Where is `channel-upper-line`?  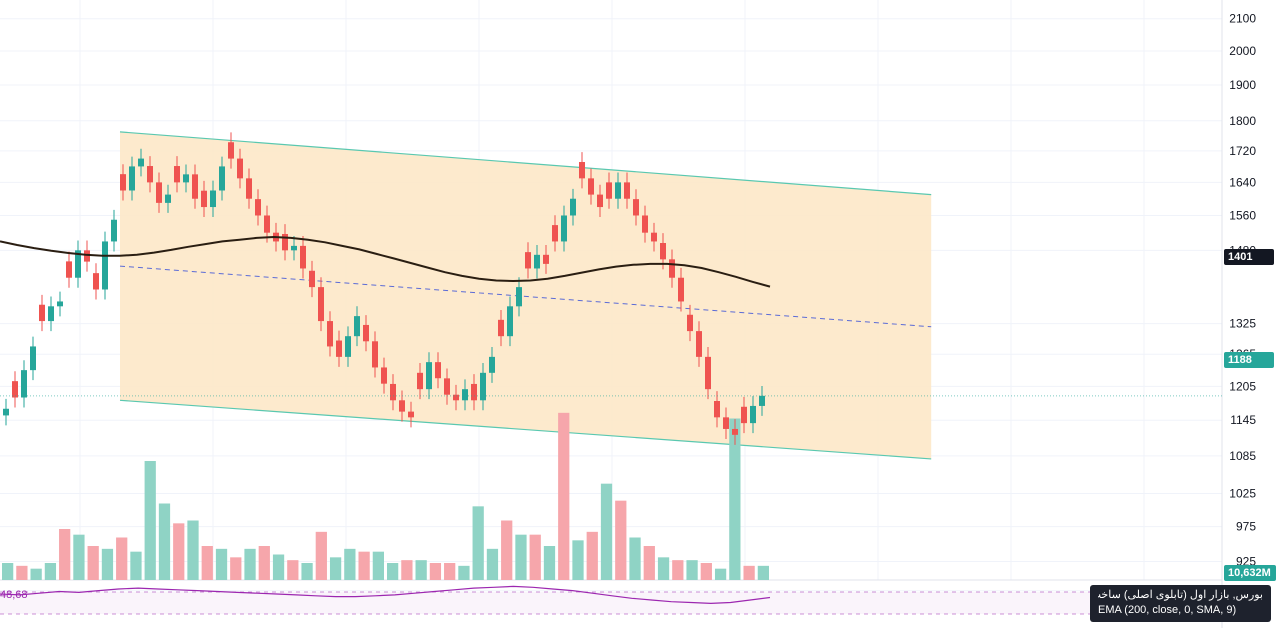
channel-upper-line is located at coordinates (525, 163).